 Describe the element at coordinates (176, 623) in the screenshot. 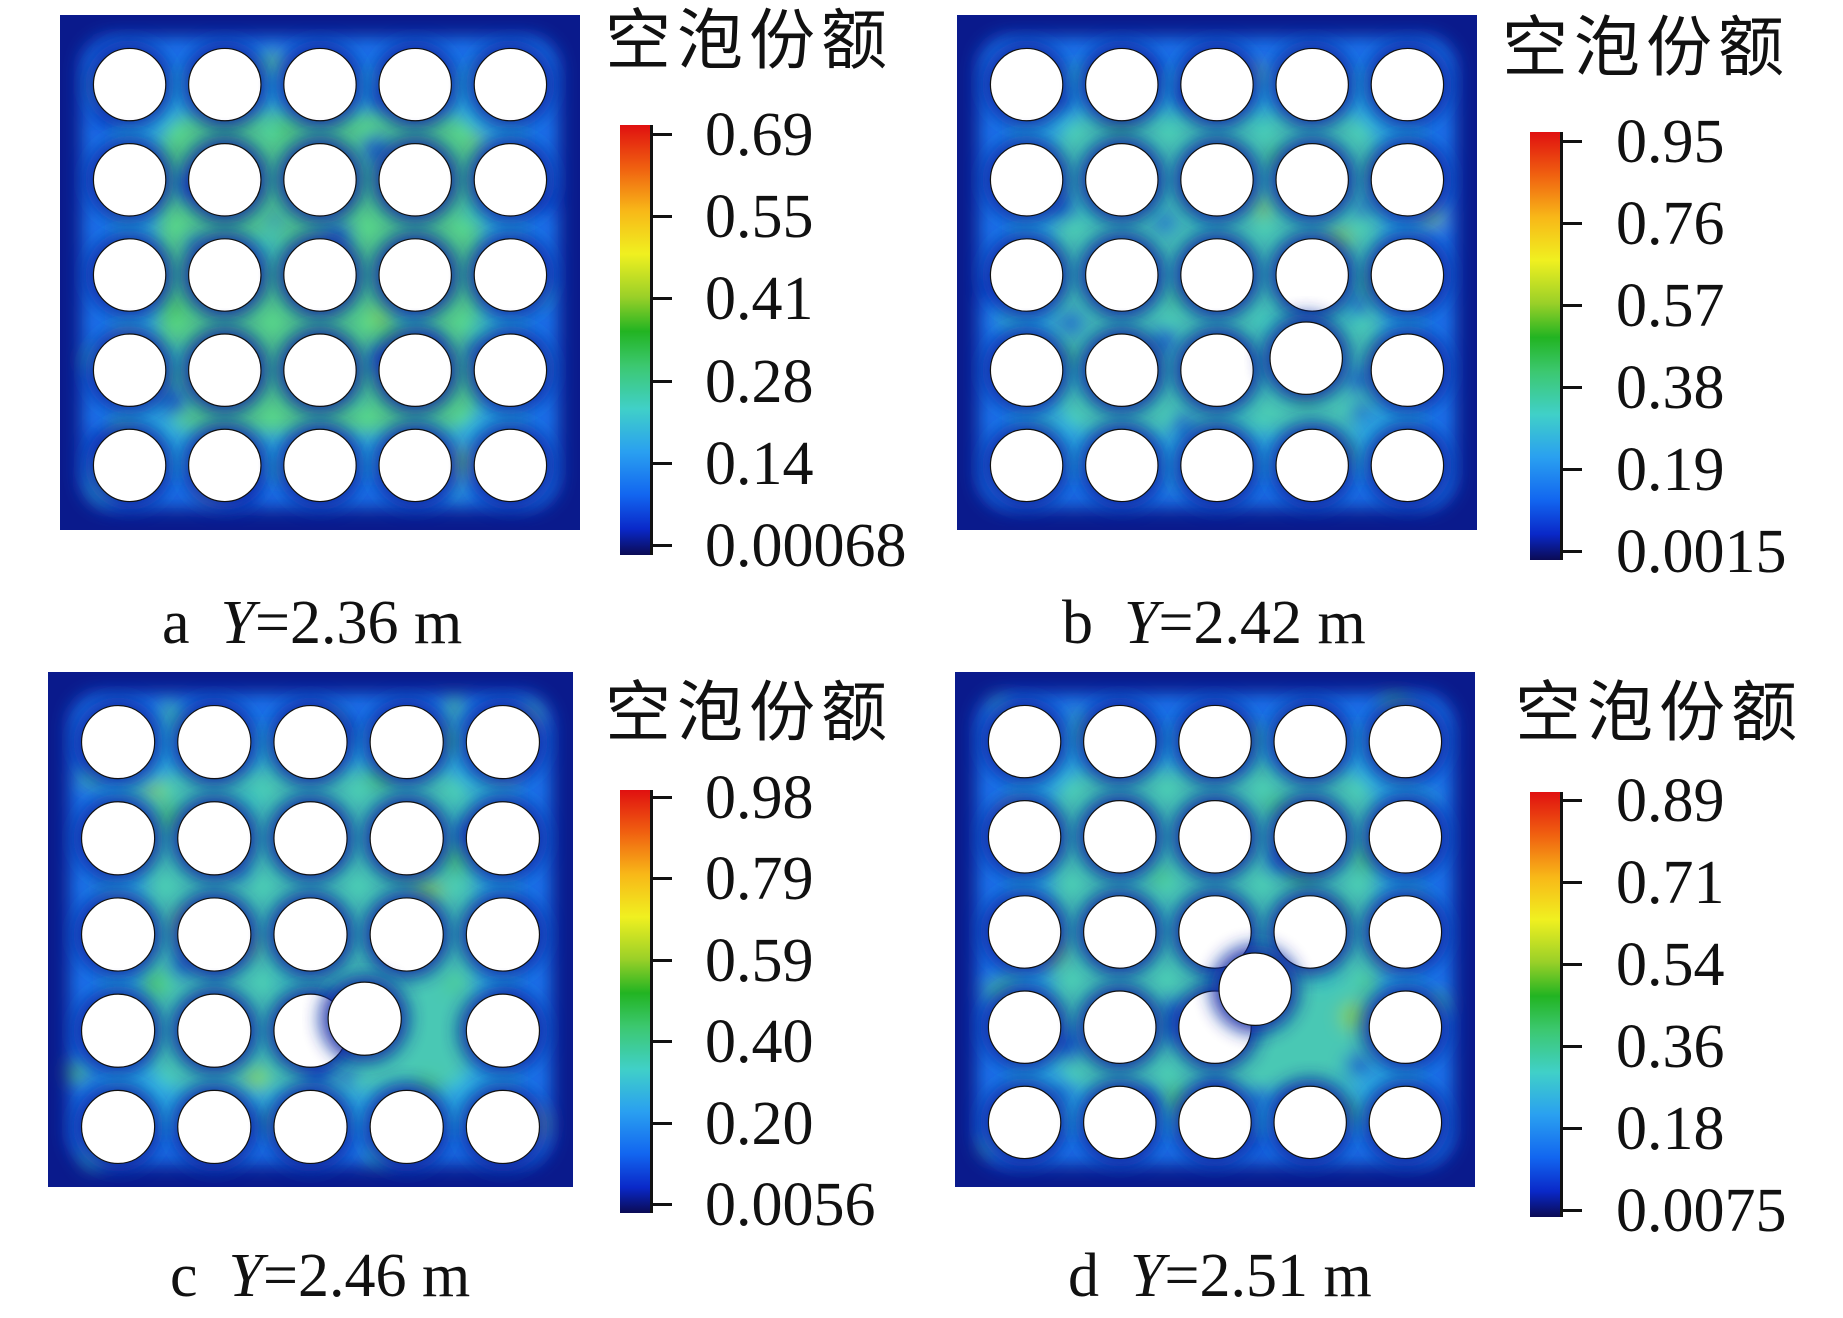

I see `panel-letter: a` at that location.